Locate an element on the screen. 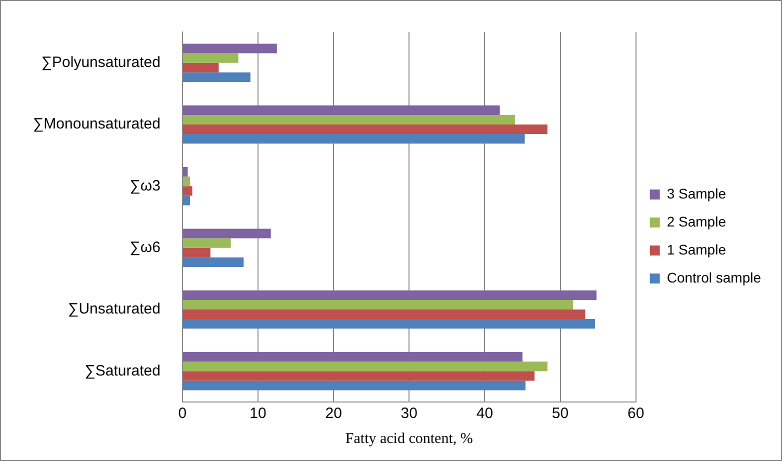 Image resolution: width=782 pixels, height=461 pixels. x-tick-label: 0 is located at coordinates (182, 413).